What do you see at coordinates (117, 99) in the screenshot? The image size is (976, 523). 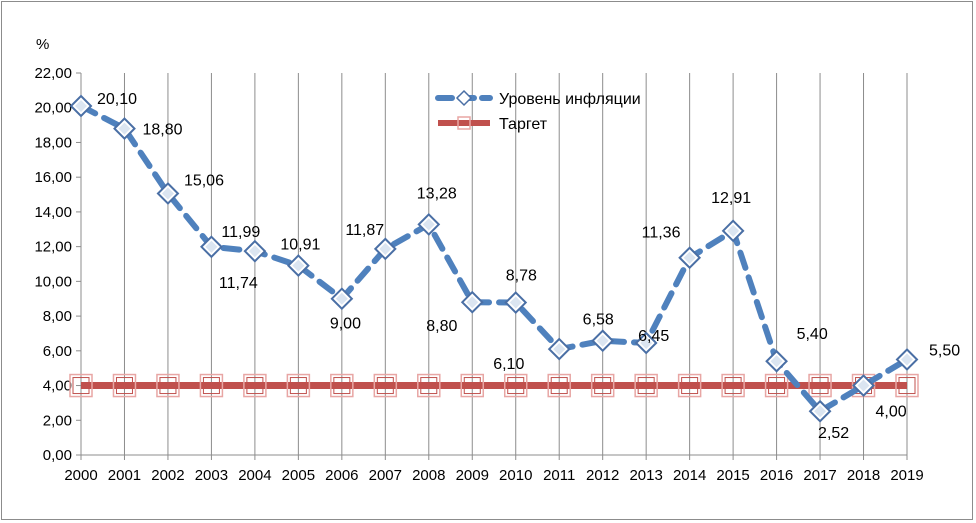 I see `data-label-2000: 20,10` at bounding box center [117, 99].